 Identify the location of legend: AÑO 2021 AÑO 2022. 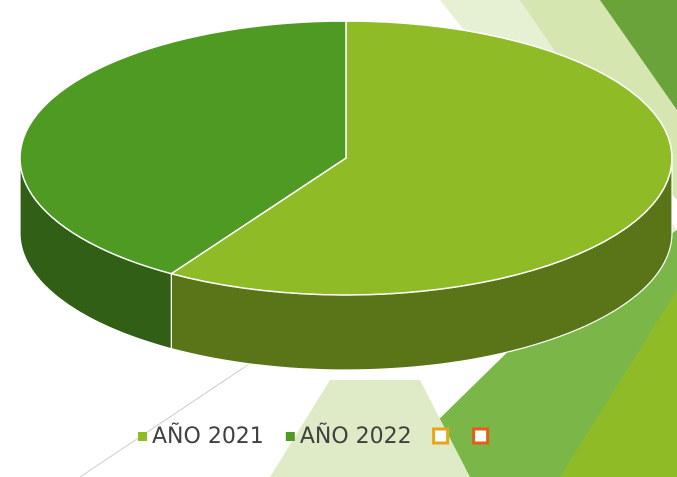
(314, 435).